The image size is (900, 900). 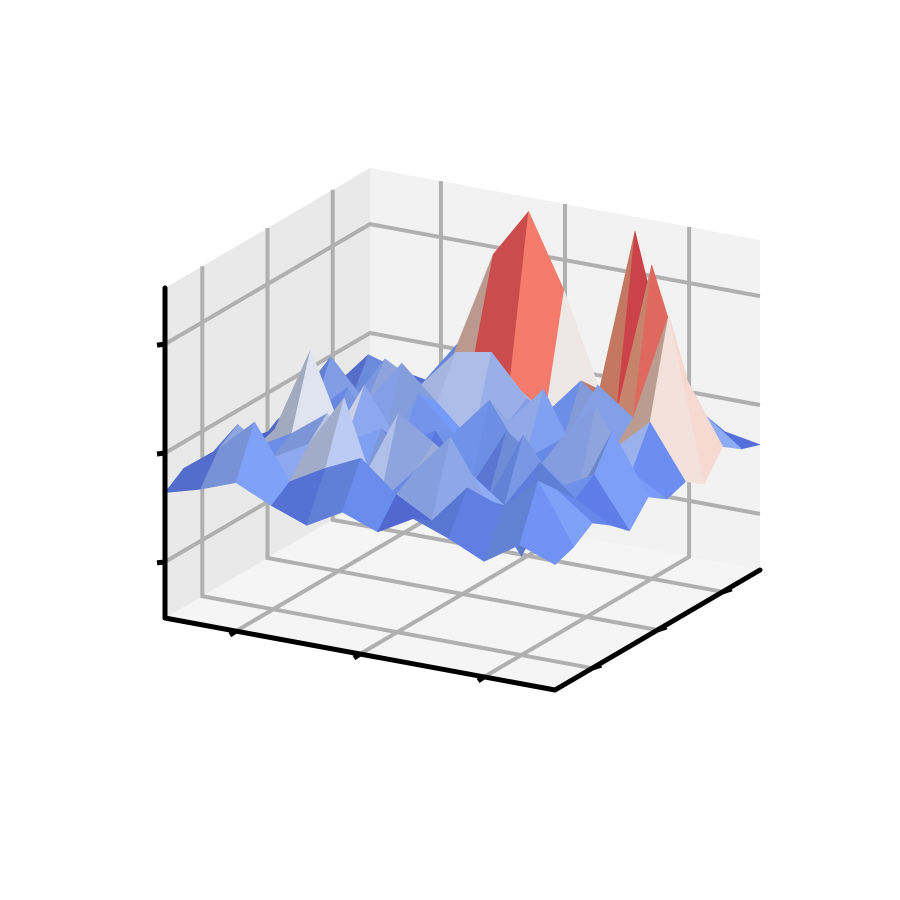 What do you see at coordinates (546, 522) in the screenshot?
I see `surface-facet` at bounding box center [546, 522].